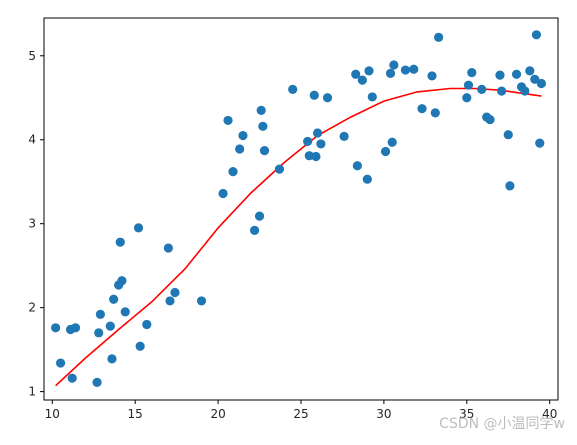  What do you see at coordinates (549, 414) in the screenshot?
I see `x-tick-label: 40` at bounding box center [549, 414].